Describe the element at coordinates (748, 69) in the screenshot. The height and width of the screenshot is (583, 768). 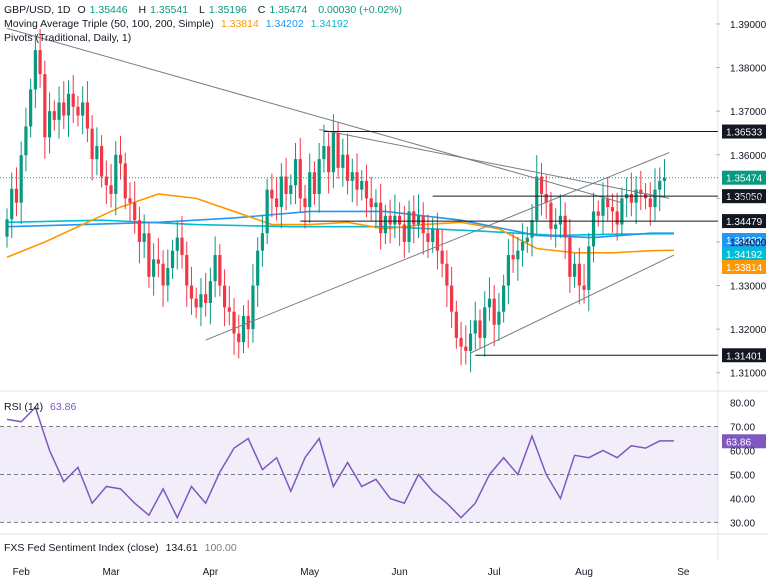
I see `price-tick-label: 1.38000` at that location.